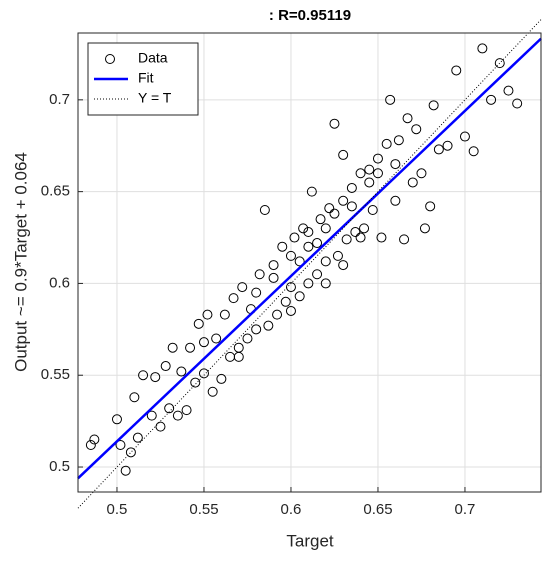 The height and width of the screenshot is (566, 550). I want to click on x-tick-label: 0.7, so click(465, 509).